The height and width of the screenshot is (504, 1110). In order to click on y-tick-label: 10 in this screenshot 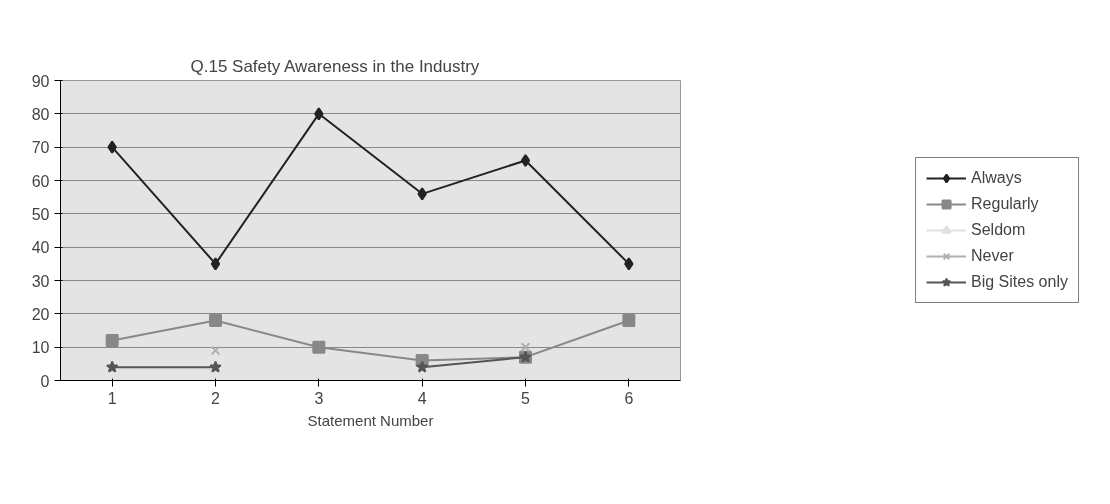, I will do `click(40, 348)`.